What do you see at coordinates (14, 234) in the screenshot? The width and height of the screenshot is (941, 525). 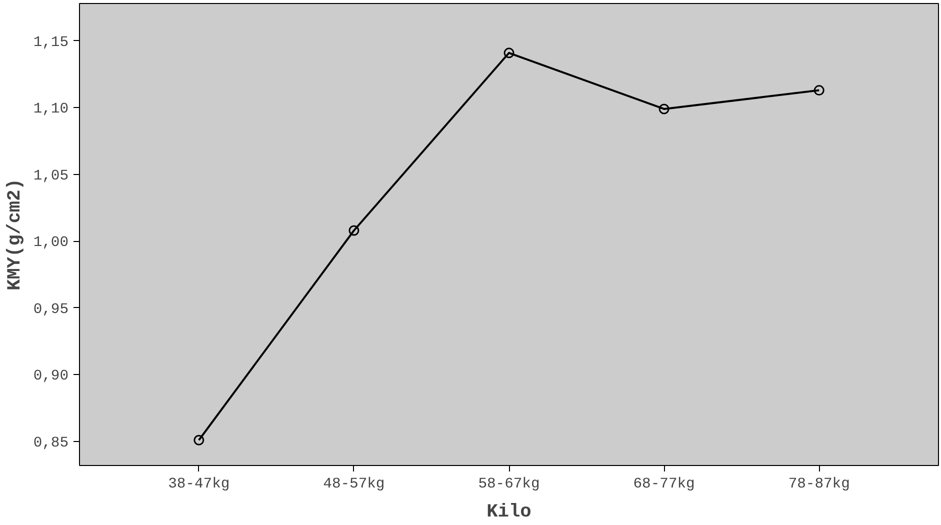 I see `y-axis-title: KMY(g/cm2)` at bounding box center [14, 234].